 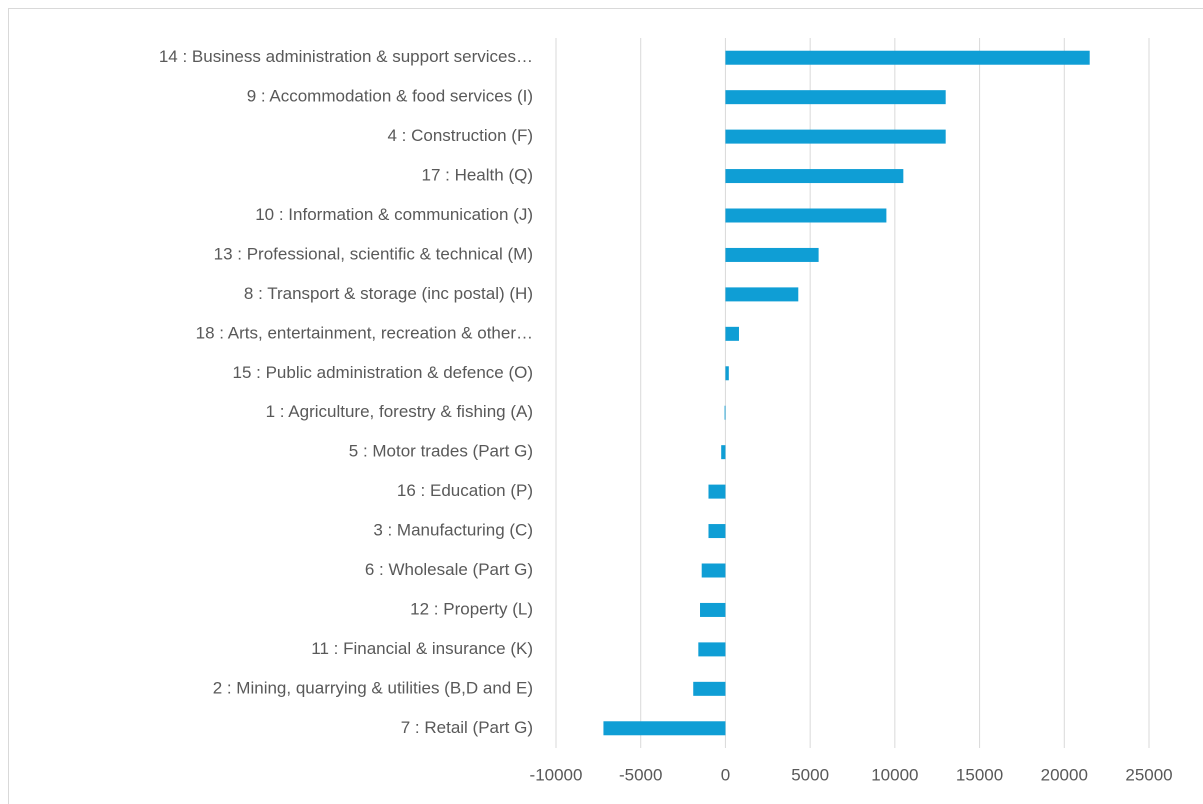 What do you see at coordinates (894, 774) in the screenshot?
I see `x-tick-label: 10000` at bounding box center [894, 774].